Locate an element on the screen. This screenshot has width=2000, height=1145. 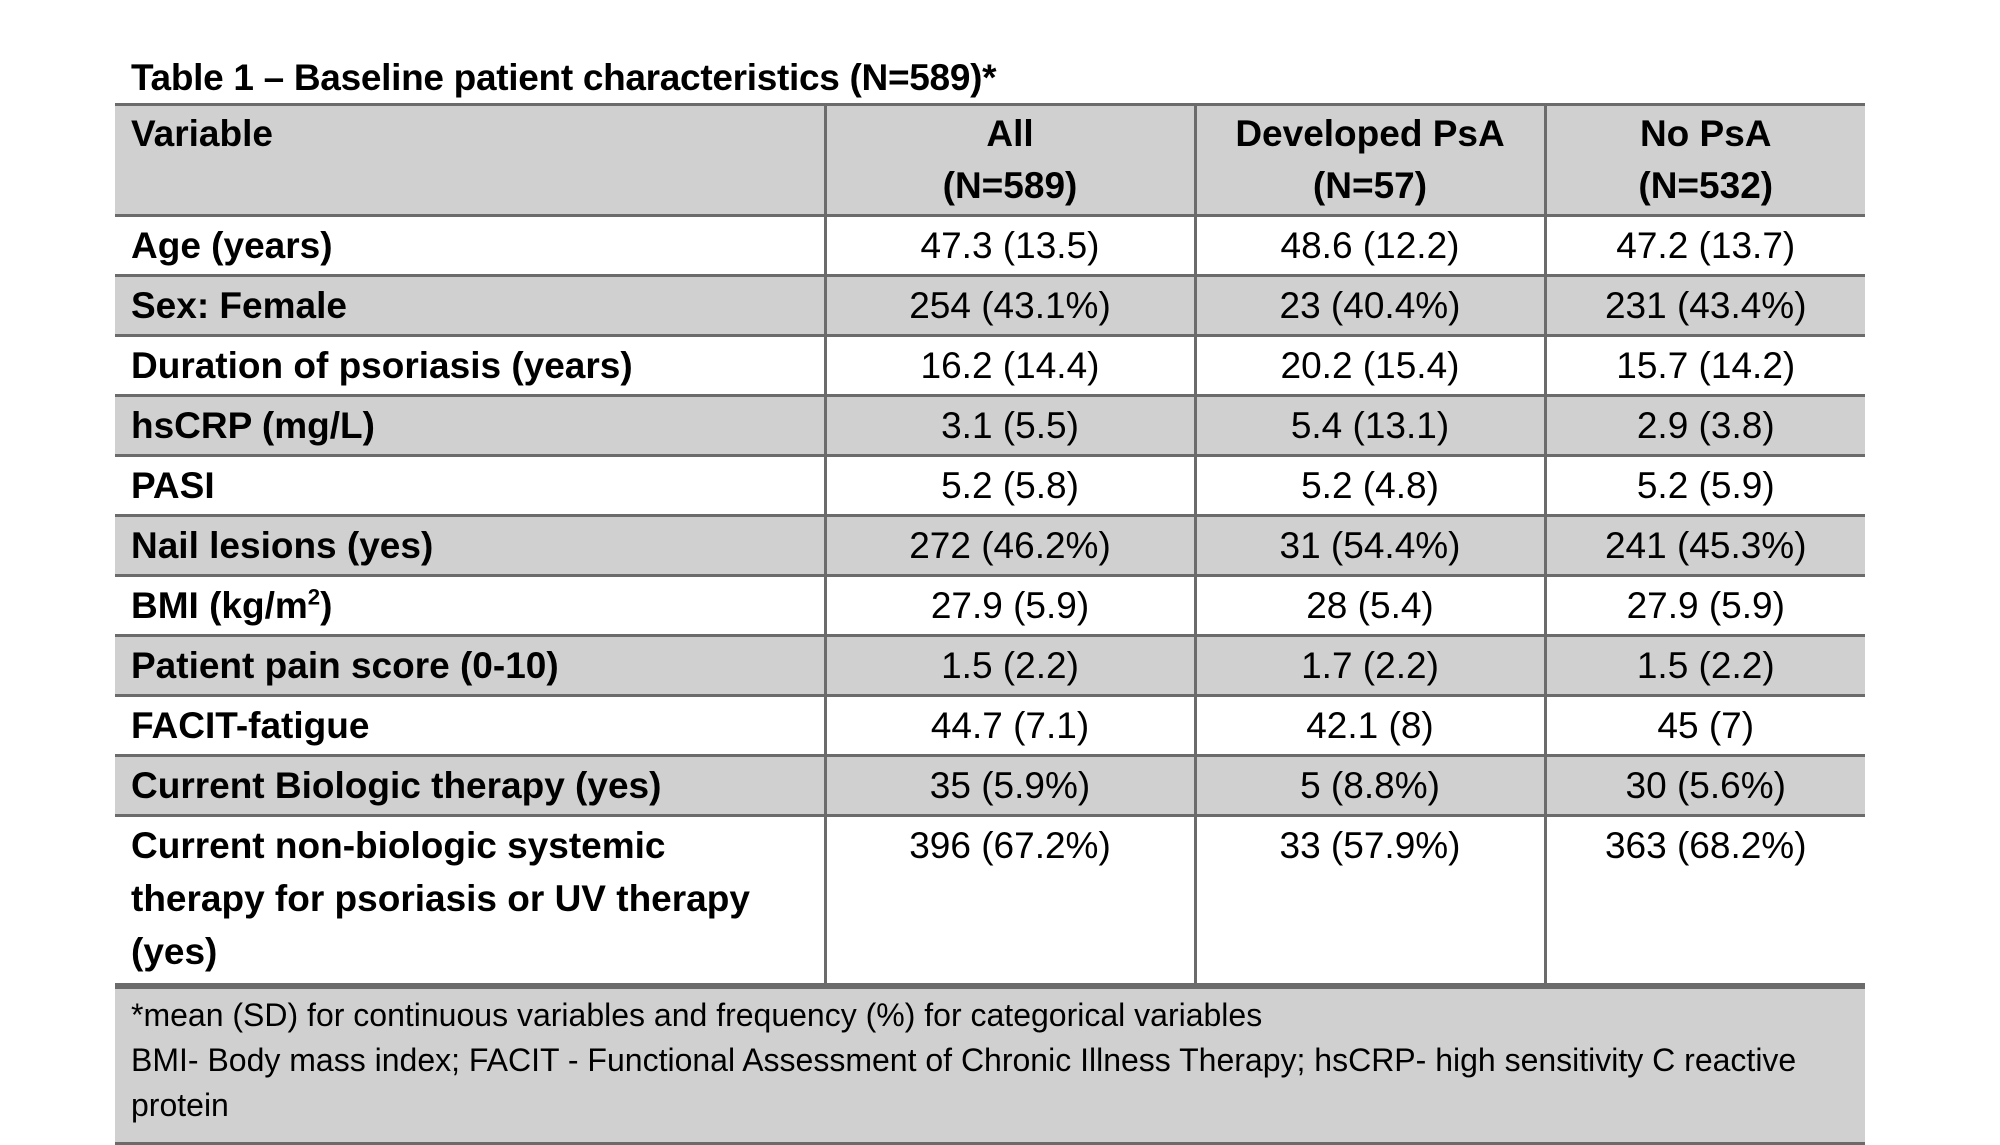
cell-no-psa: 241 (45.3%) is located at coordinates (1704, 545).